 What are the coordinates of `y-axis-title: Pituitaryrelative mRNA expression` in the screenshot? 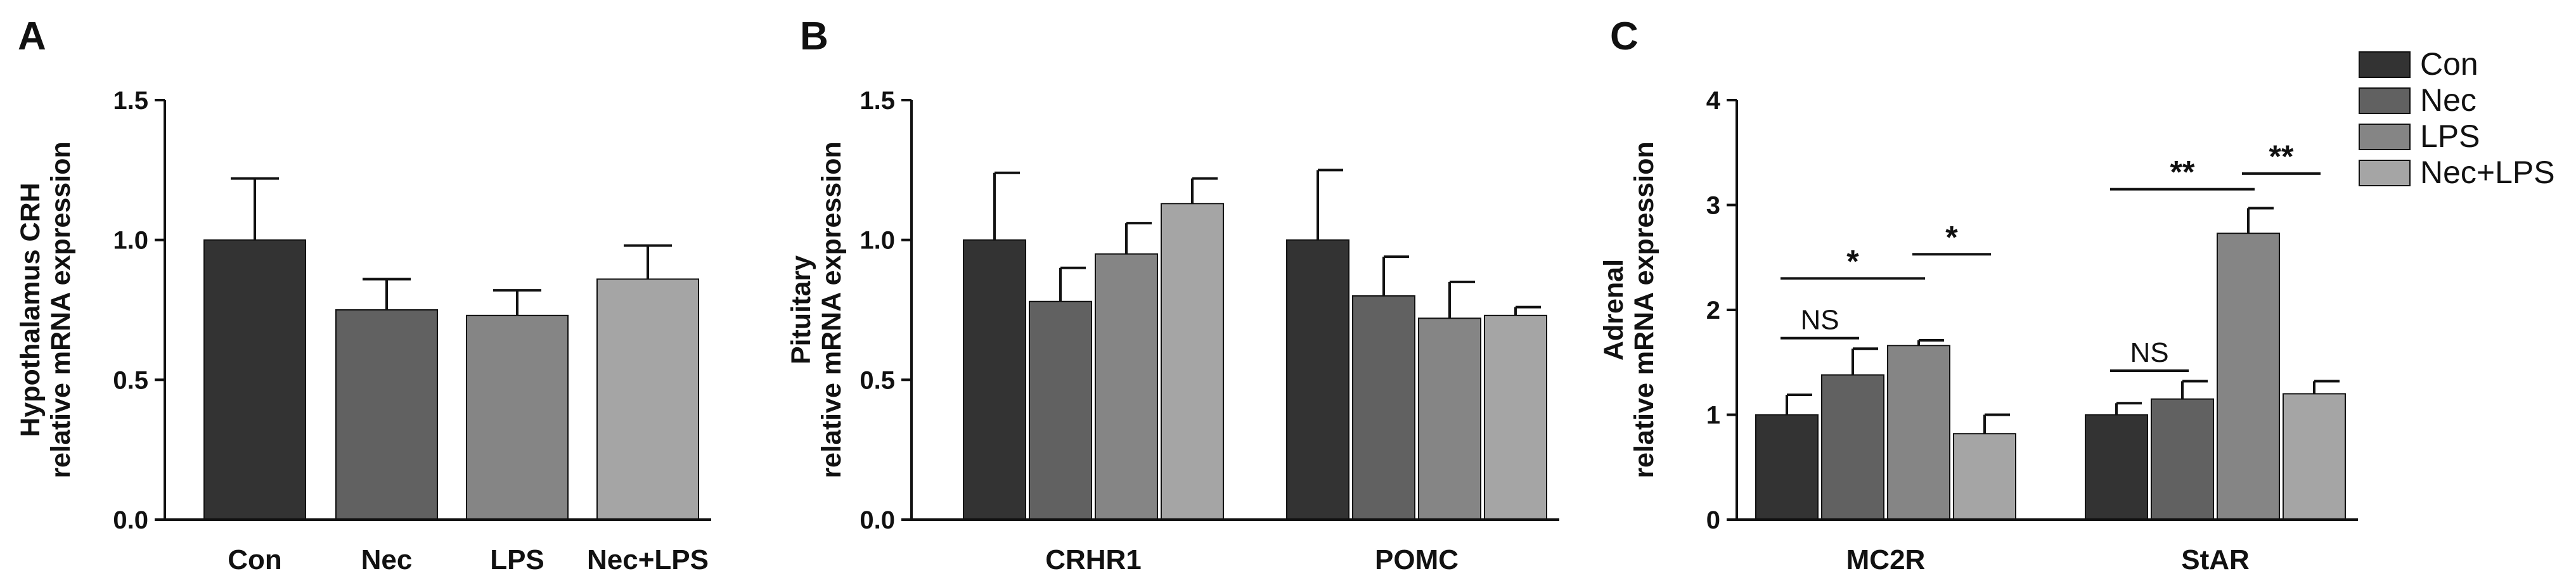 It's located at (816, 309).